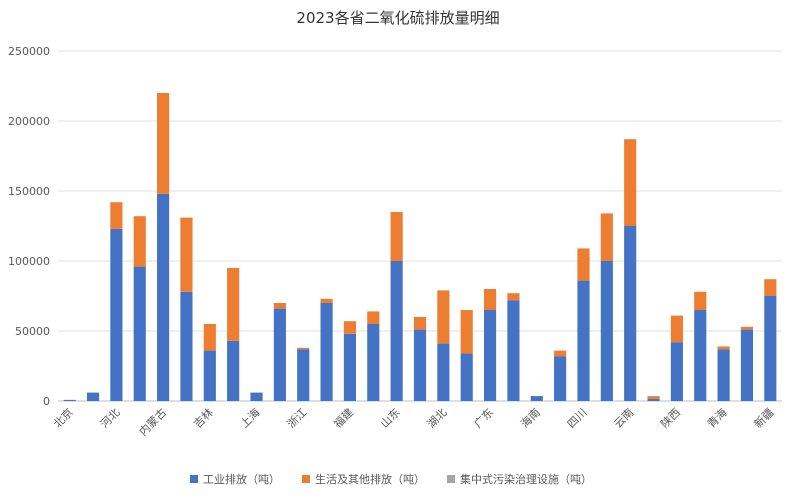 The width and height of the screenshot is (796, 498). Describe the element at coordinates (116, 314) in the screenshot. I see `bar-segment-河北-0` at that location.